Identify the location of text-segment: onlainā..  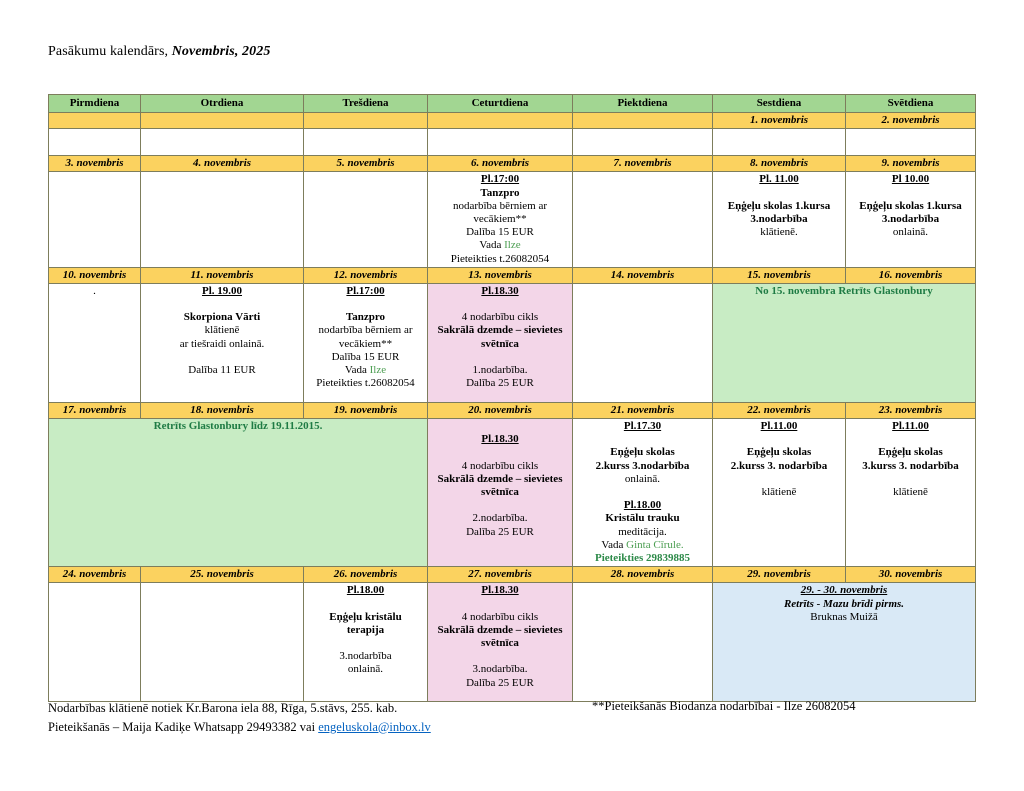
(365, 669).